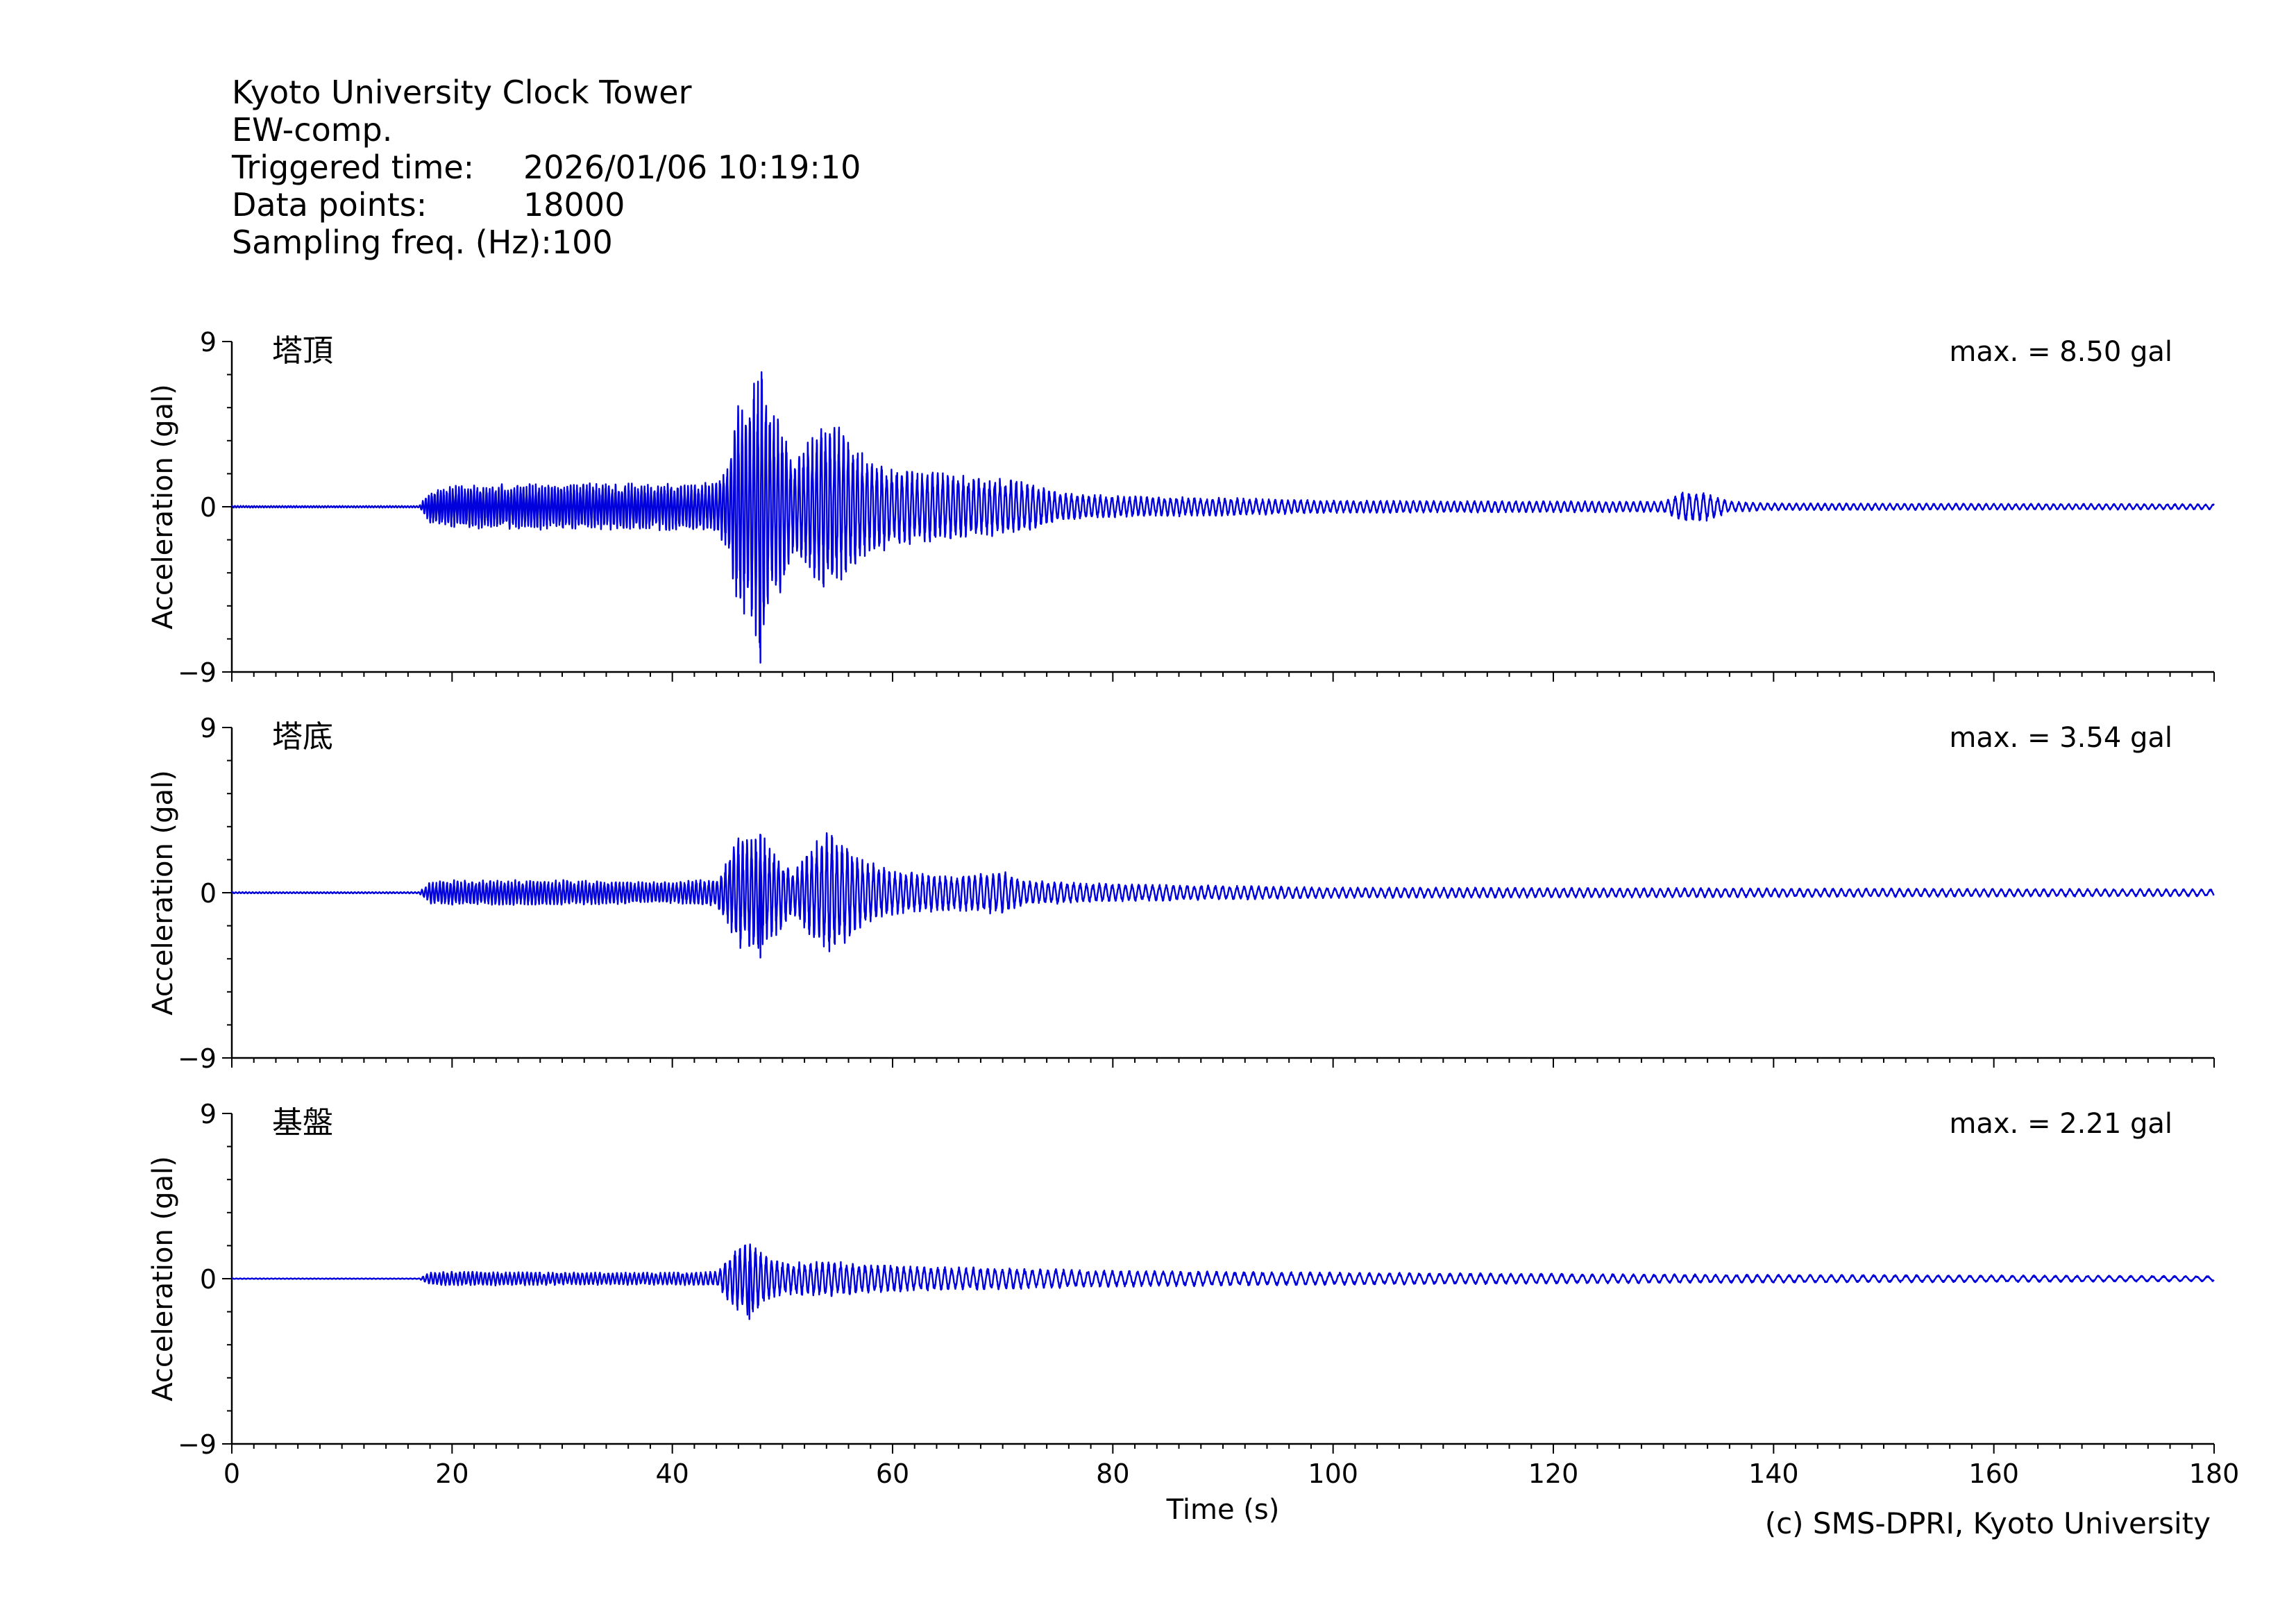  What do you see at coordinates (330, 205) in the screenshot?
I see `data-points-label: Data points:` at bounding box center [330, 205].